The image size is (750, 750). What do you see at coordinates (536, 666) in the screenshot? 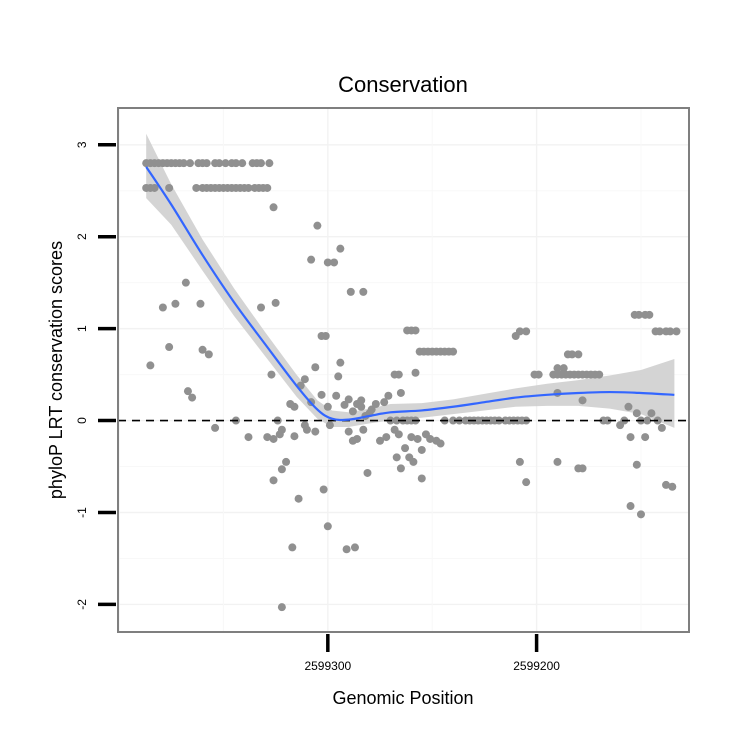
I see `x-tick-label: 2599200` at bounding box center [536, 666].